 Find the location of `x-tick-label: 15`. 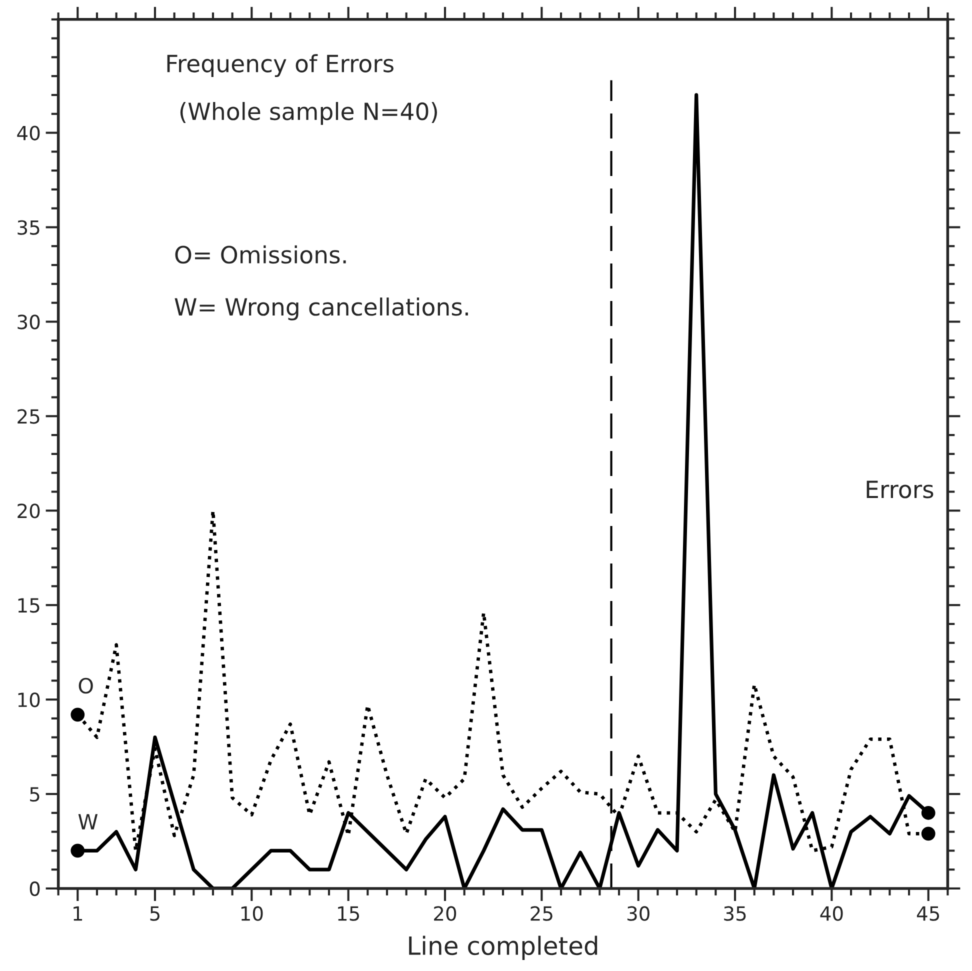

x-tick-label: 15 is located at coordinates (349, 913).